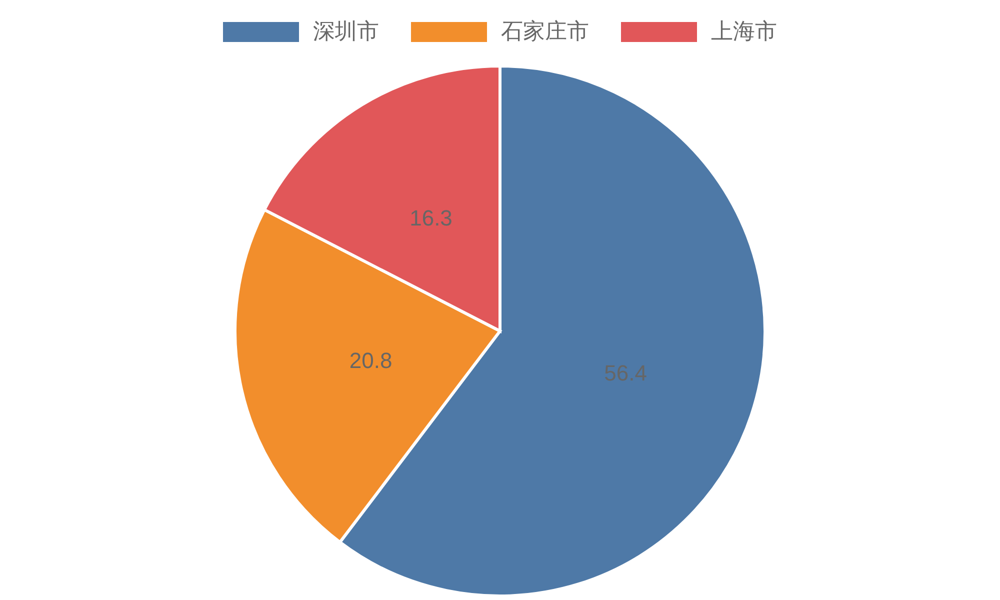 This screenshot has height=600, width=1000. I want to click on data-label: 16.3, so click(431, 217).